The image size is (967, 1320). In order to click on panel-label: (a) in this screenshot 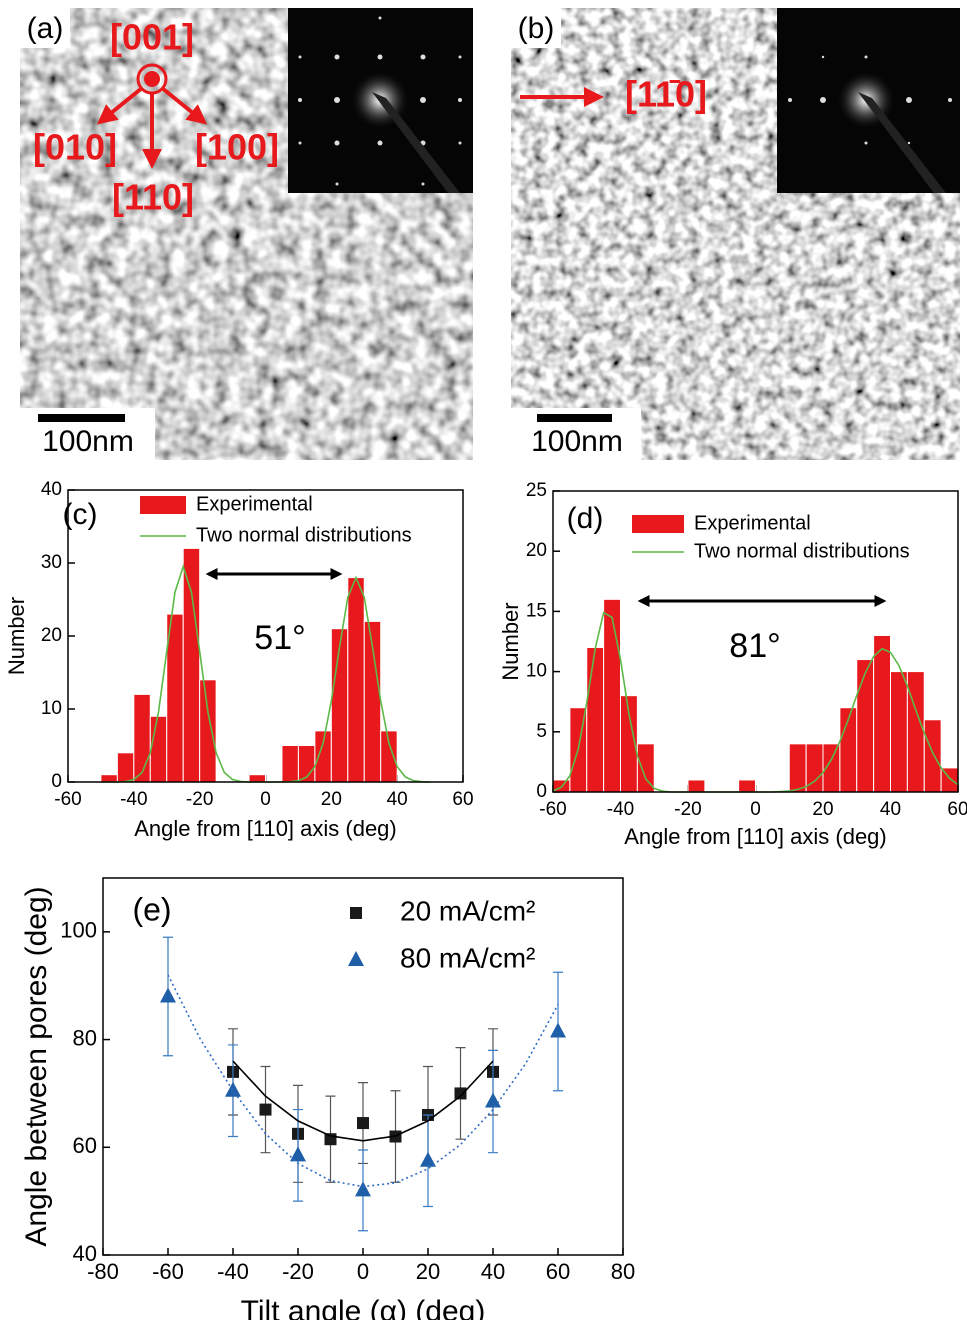, I will do `click(45, 28)`.